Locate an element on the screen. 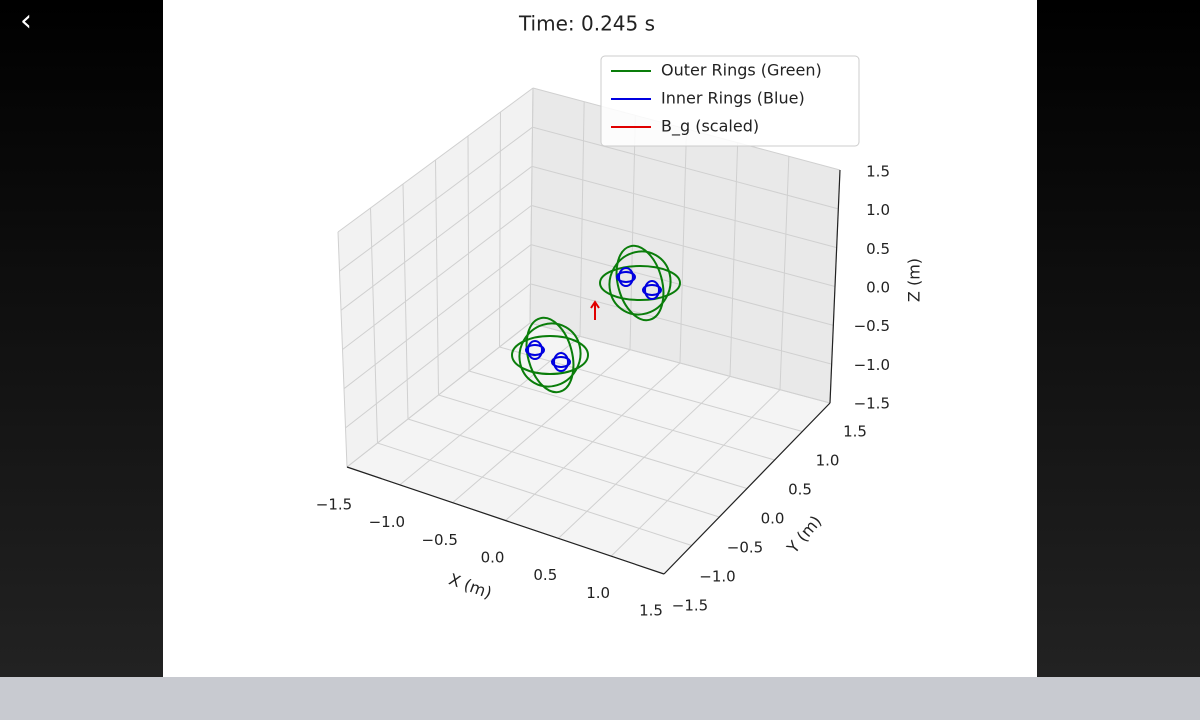 Image resolution: width=1200 pixels, height=720 pixels. legend-label: B_g (scaled) is located at coordinates (710, 127).